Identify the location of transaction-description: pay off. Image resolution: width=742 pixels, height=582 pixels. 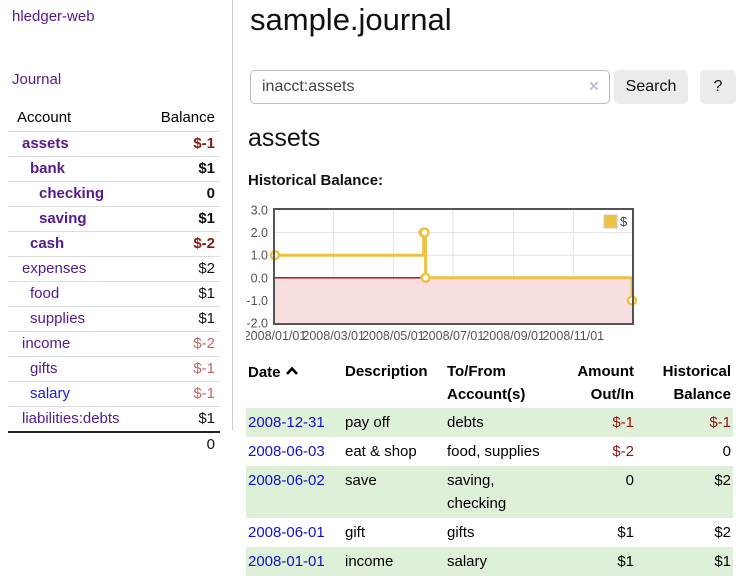
(367, 422).